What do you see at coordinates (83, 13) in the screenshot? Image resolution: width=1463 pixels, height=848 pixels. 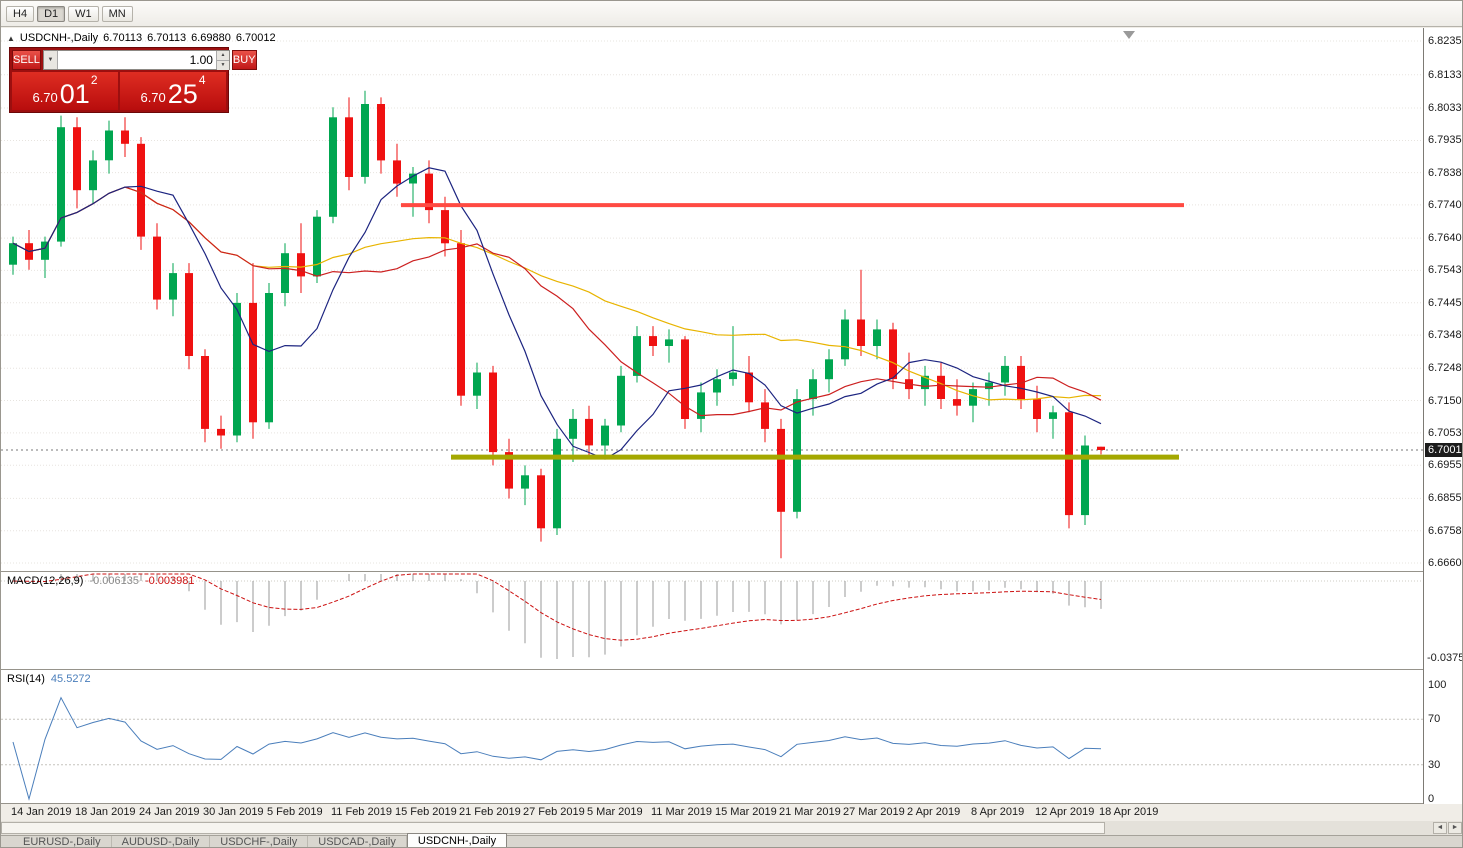 I see `timeframe-button-w1: W1` at bounding box center [83, 13].